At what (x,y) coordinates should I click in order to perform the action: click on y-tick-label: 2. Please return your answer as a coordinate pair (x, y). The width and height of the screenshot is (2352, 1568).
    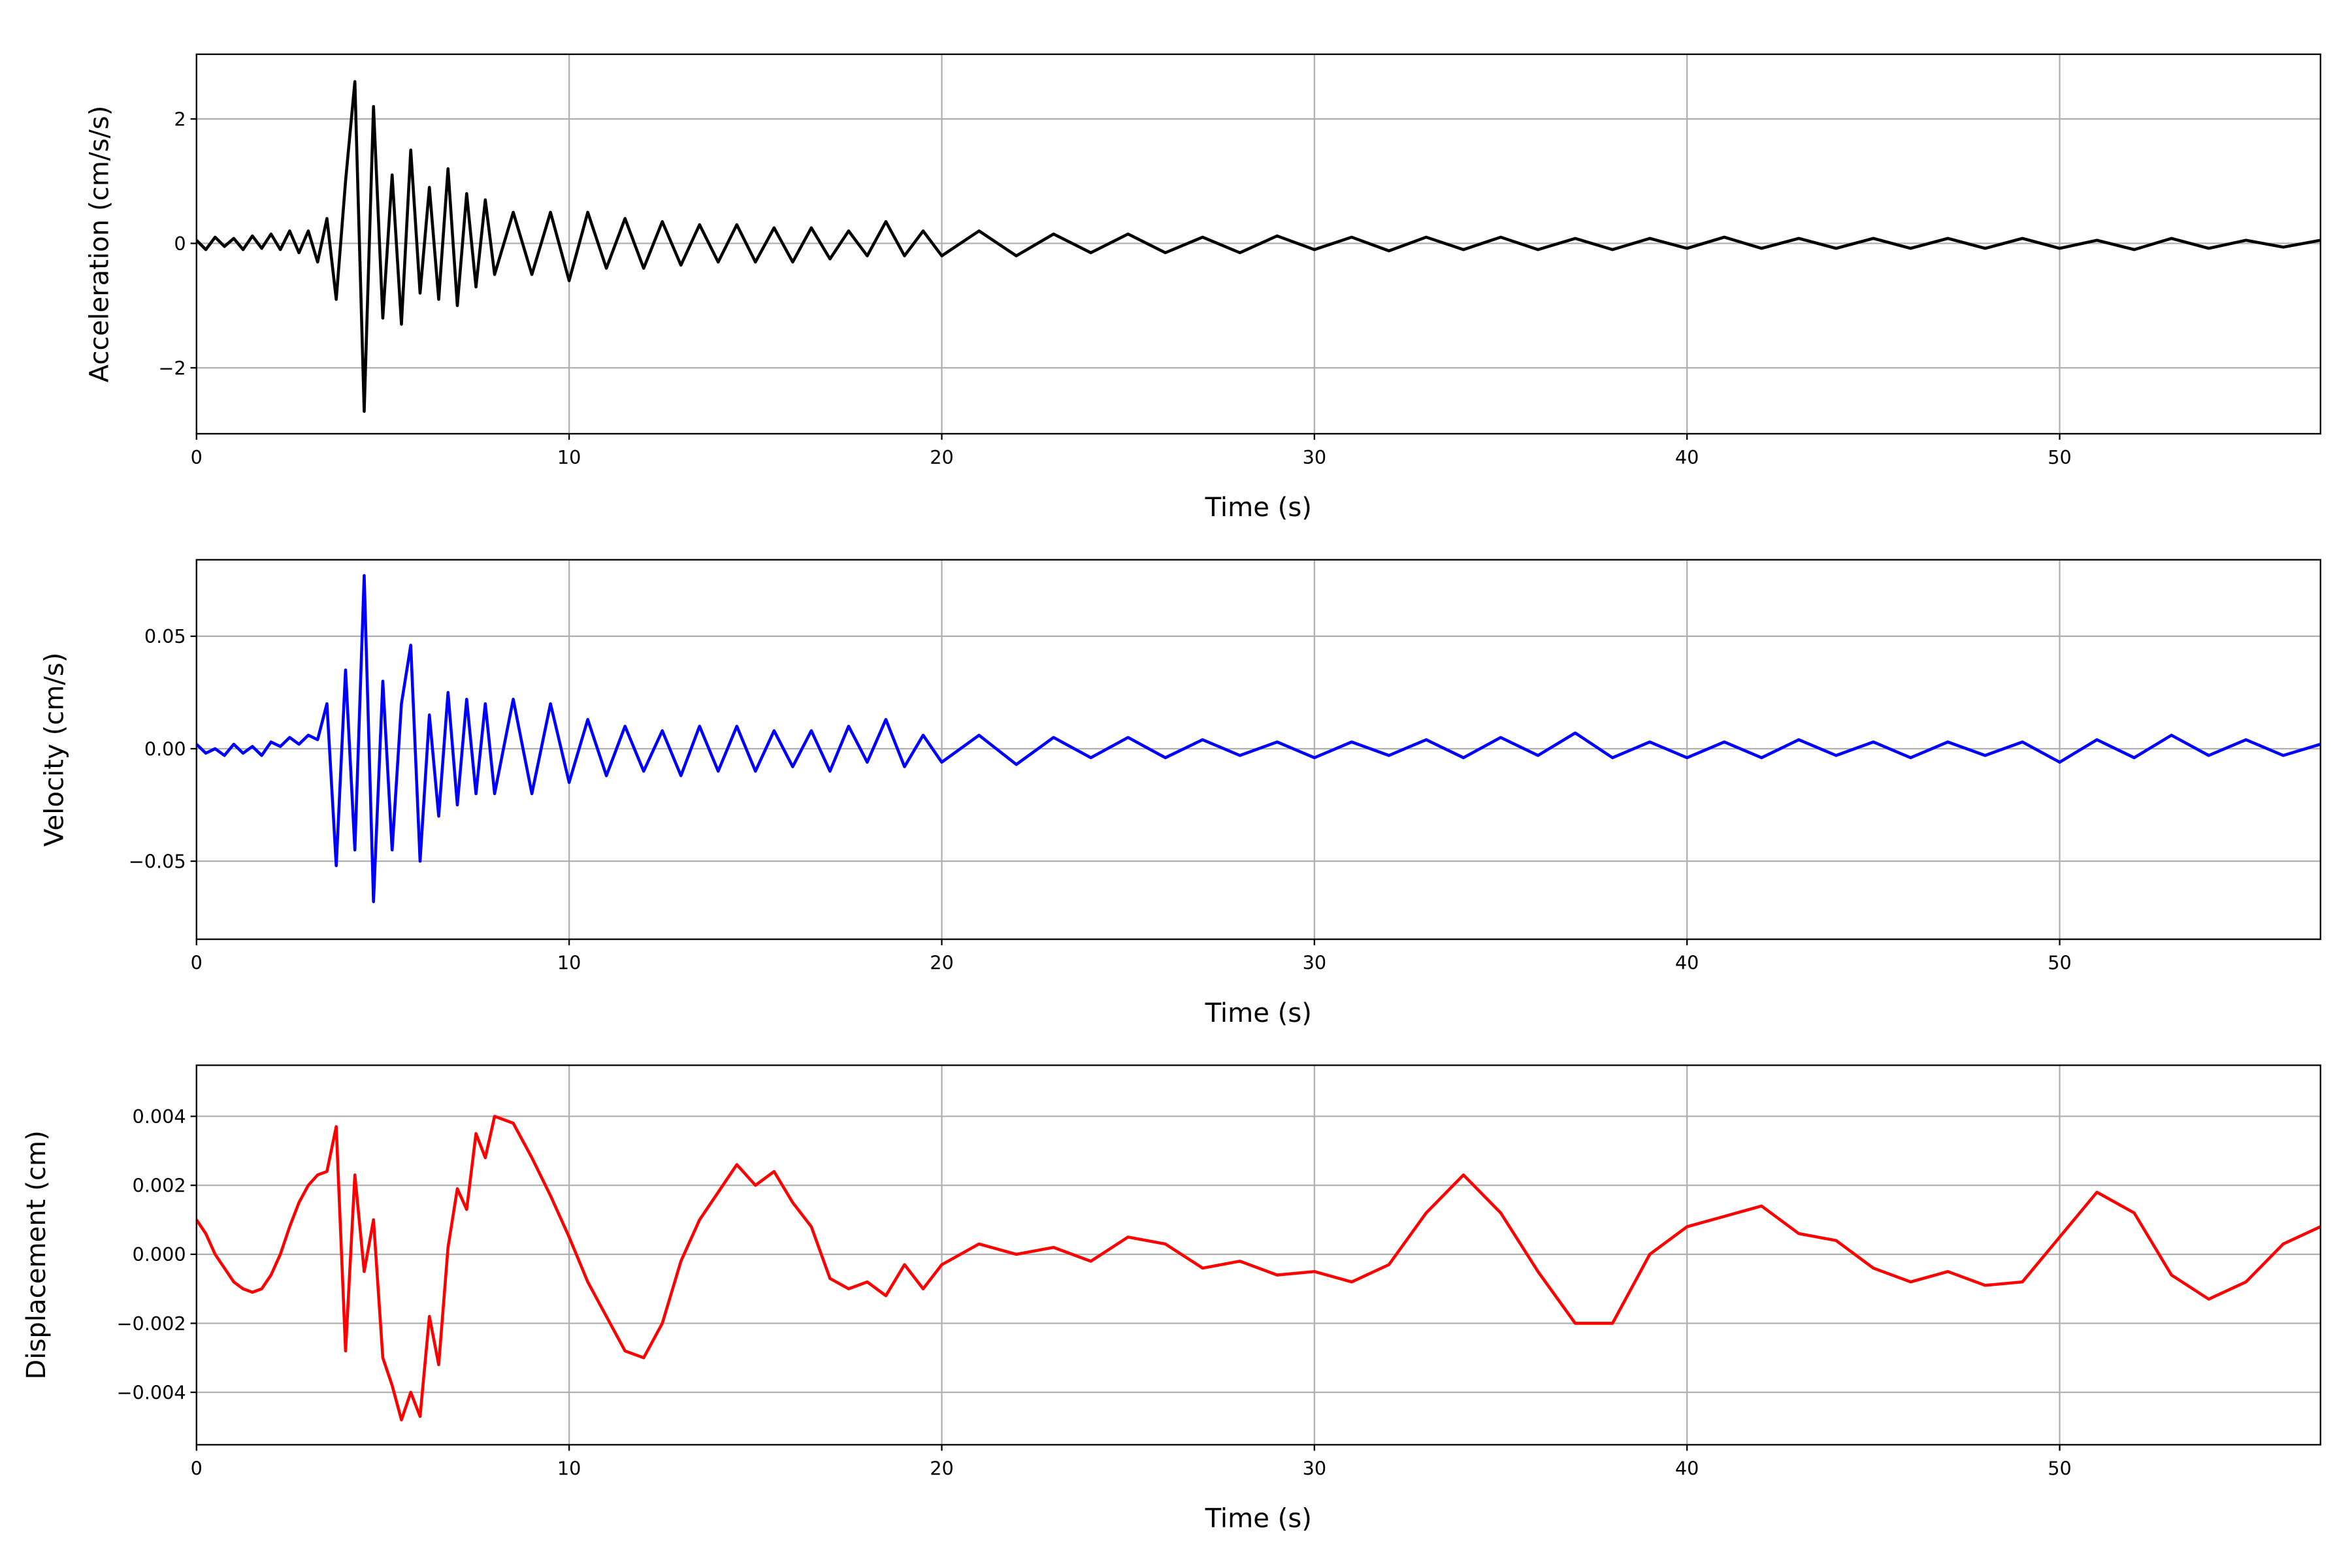
    Looking at the image, I should click on (180, 119).